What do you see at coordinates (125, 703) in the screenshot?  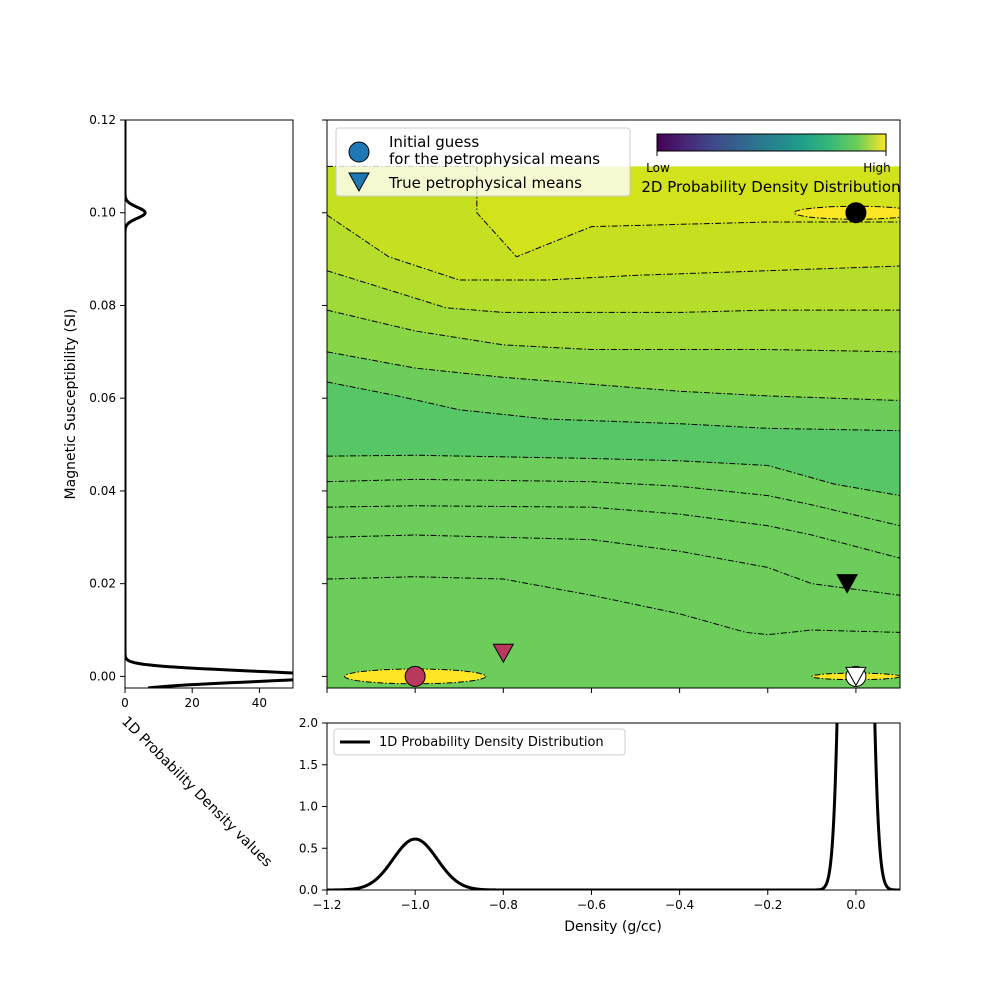 I see `left-x-tick-label: 0` at bounding box center [125, 703].